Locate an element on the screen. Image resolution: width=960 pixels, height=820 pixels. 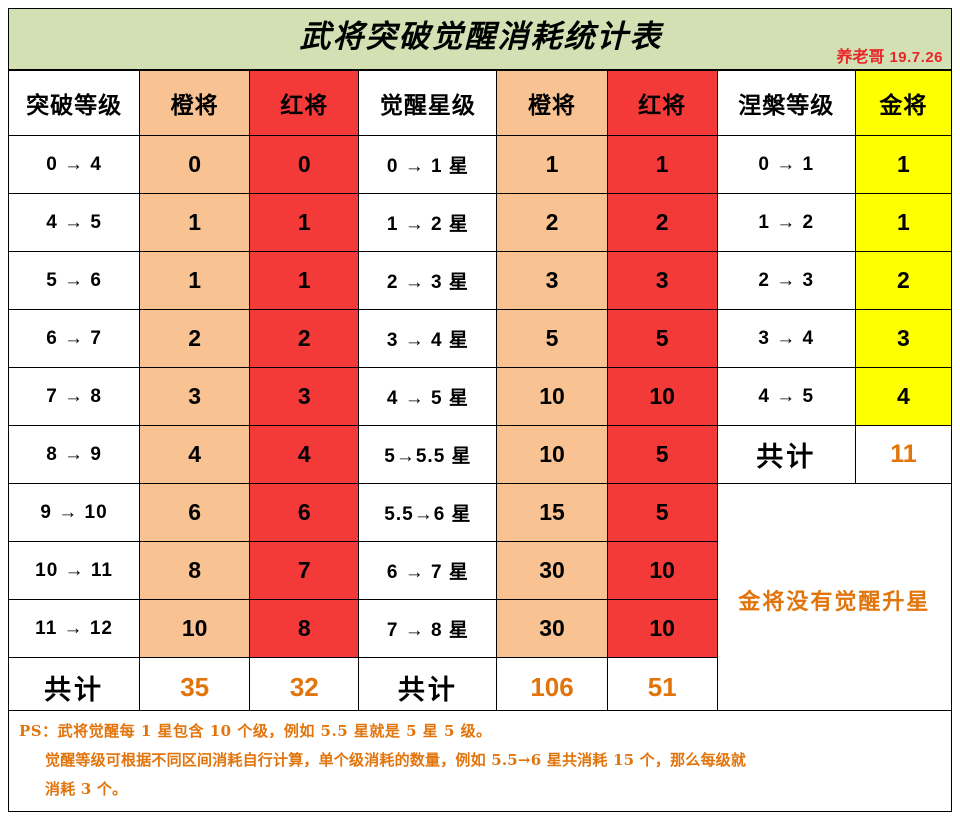
author-date: 19.7.26 is located at coordinates (916, 57).